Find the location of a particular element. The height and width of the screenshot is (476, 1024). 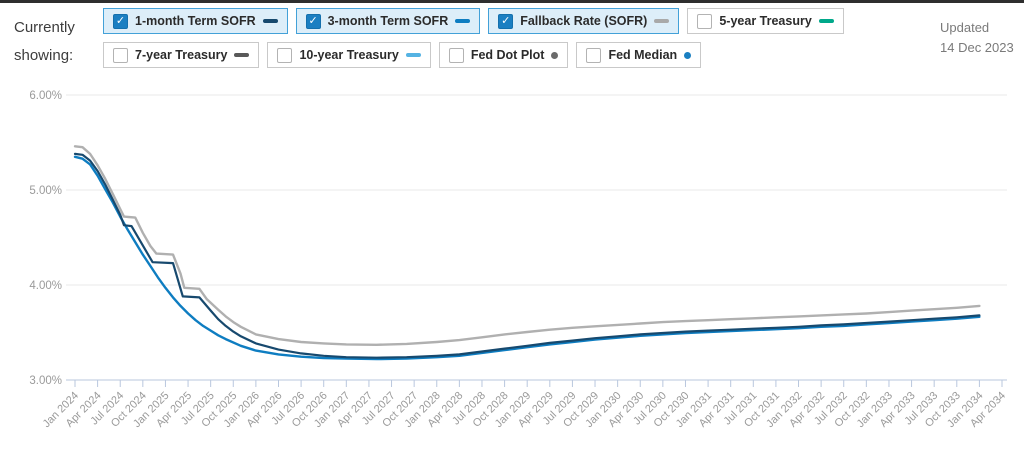

updated-info: Updated 14 Dec 2023 is located at coordinates (977, 38).